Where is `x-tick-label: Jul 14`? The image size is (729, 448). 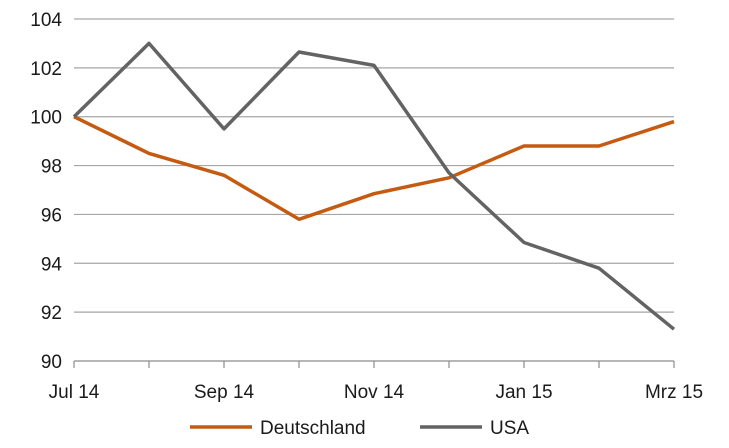 x-tick-label: Jul 14 is located at coordinates (74, 392).